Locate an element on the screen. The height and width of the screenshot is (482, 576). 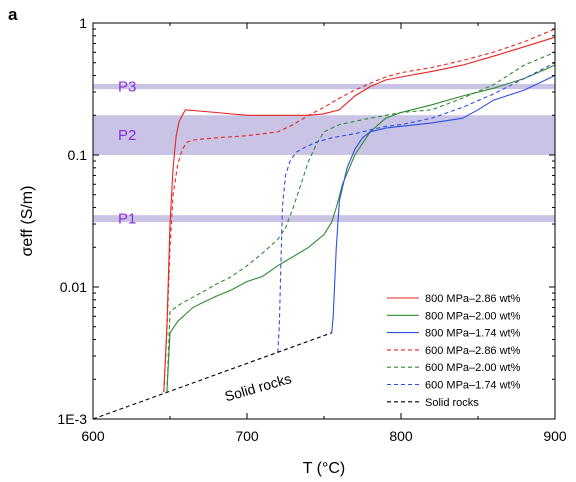
y-tick-label: 0.01 is located at coordinates (73, 287).